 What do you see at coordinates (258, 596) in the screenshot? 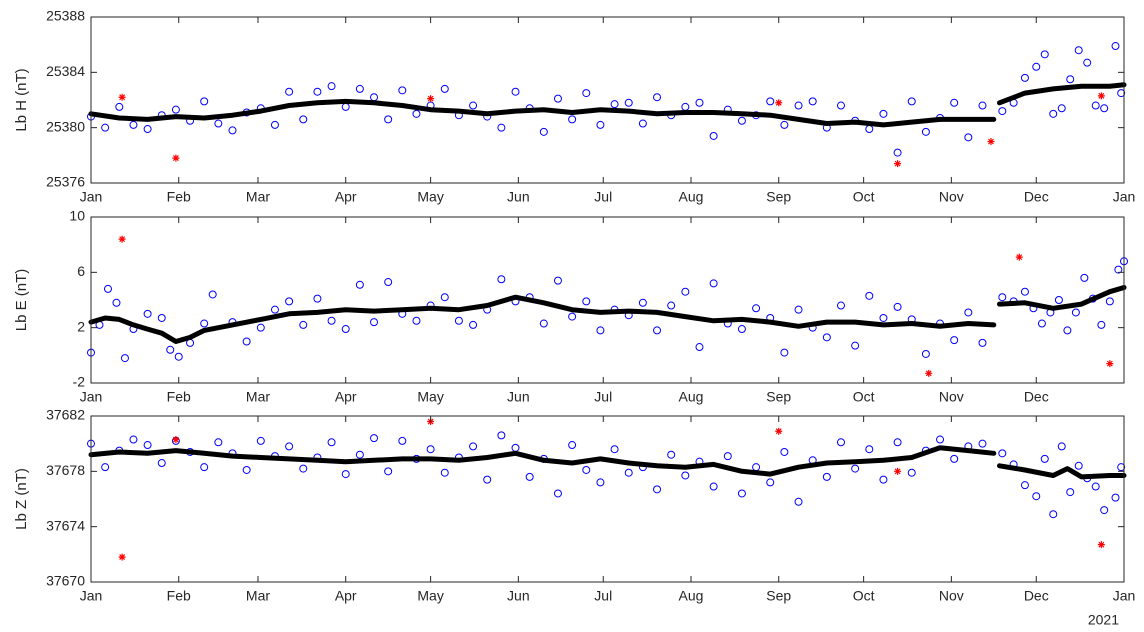
I see `x-tick-label: Mar` at bounding box center [258, 596].